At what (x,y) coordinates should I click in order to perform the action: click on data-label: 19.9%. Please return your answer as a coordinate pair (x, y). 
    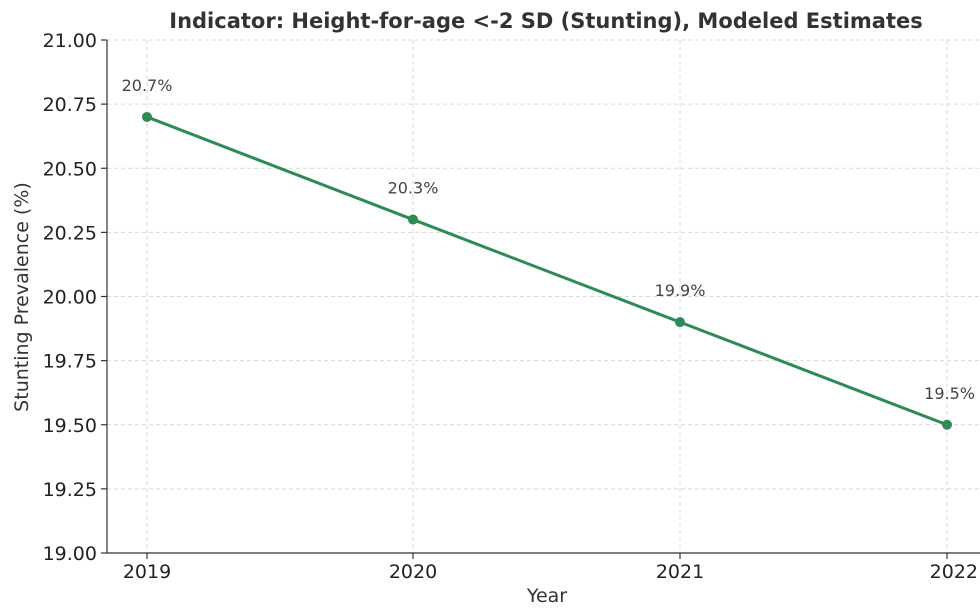
    Looking at the image, I should click on (680, 290).